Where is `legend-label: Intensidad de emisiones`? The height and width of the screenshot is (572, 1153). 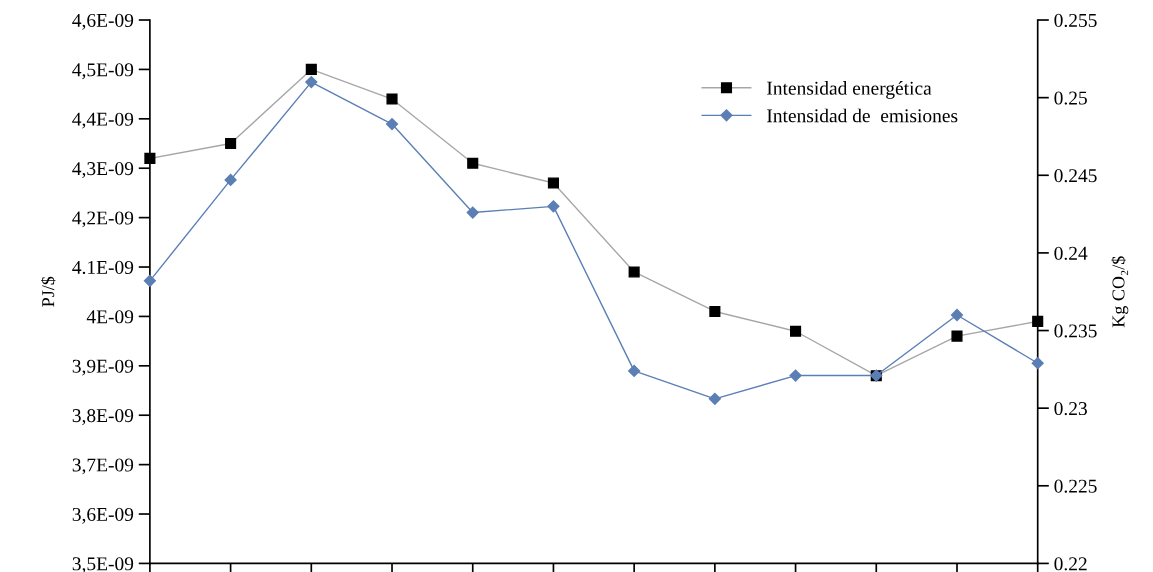 legend-label: Intensidad de emisiones is located at coordinates (862, 115).